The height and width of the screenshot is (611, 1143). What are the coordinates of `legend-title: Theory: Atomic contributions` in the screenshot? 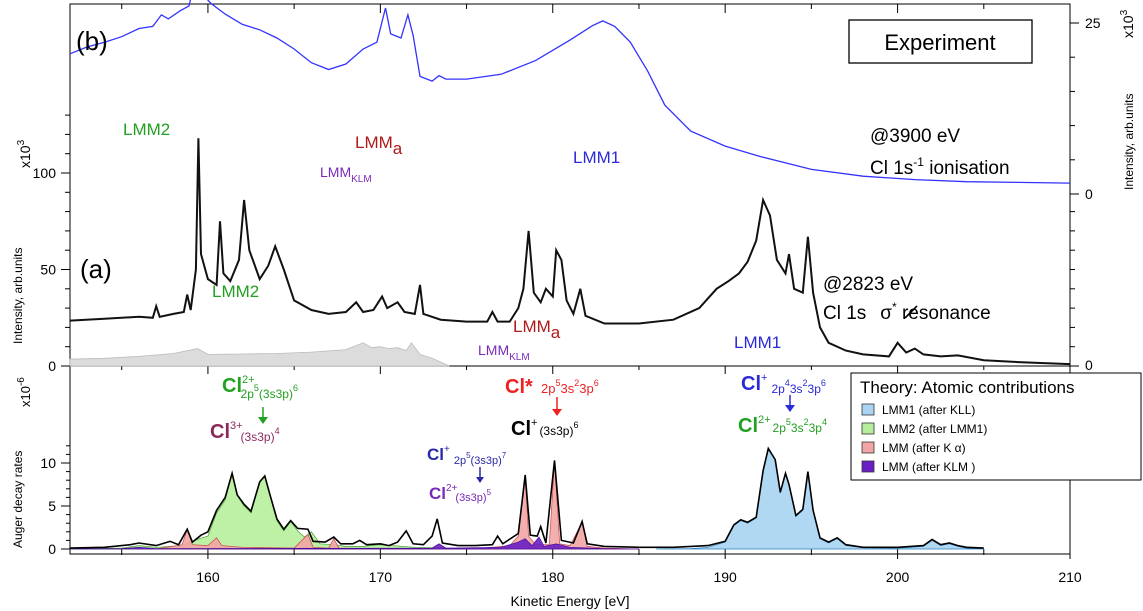 It's located at (967, 387).